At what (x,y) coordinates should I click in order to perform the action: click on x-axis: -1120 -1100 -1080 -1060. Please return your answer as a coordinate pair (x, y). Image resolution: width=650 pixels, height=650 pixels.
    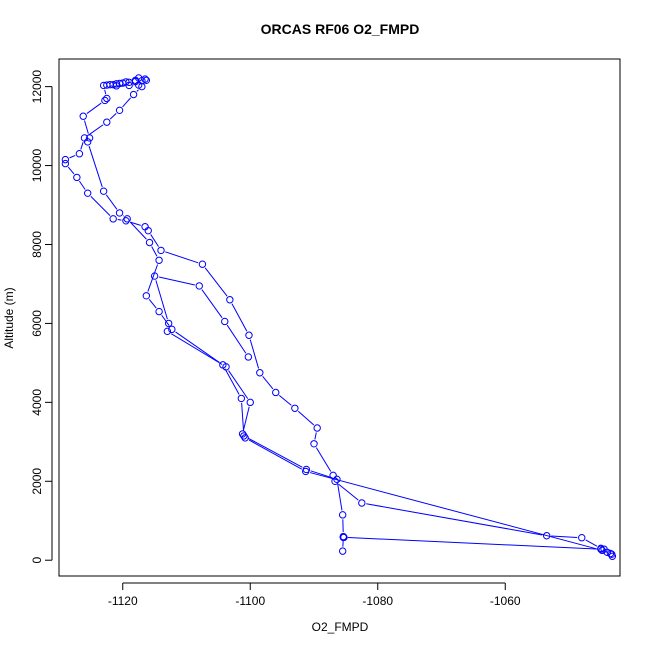
    Looking at the image, I should click on (314, 595).